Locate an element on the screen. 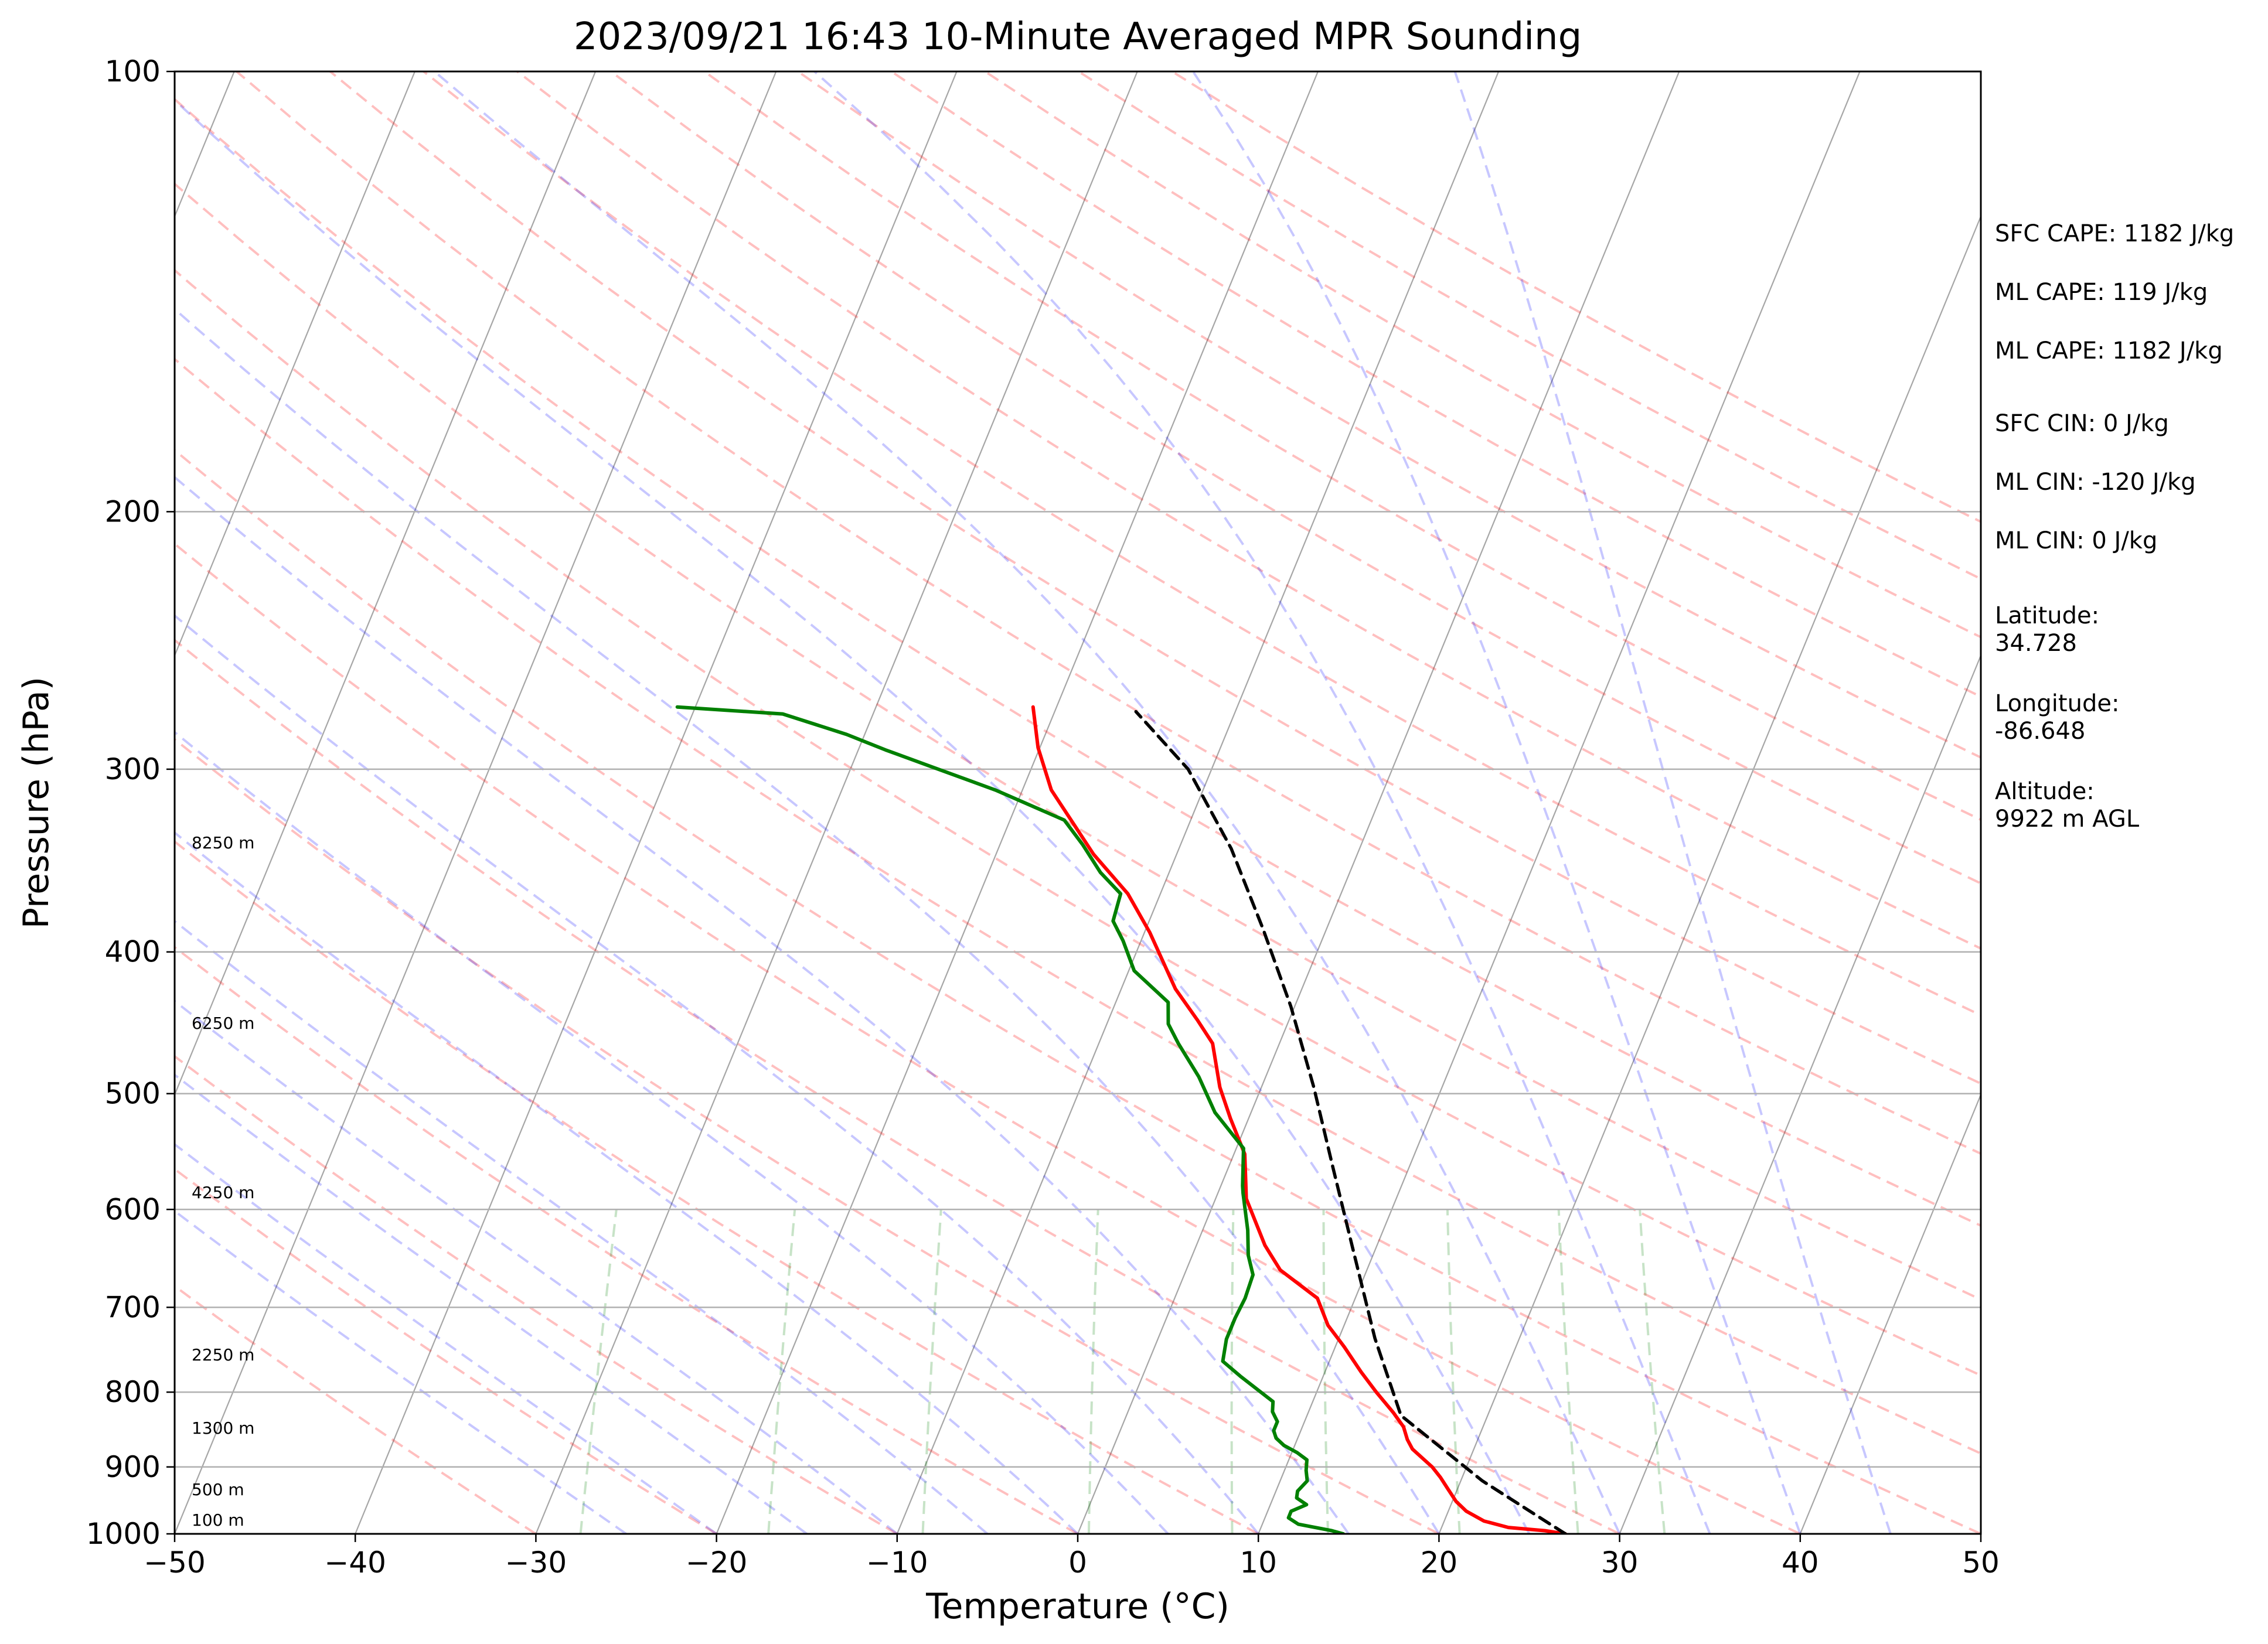  x-tick-label: 40 is located at coordinates (1800, 1563).